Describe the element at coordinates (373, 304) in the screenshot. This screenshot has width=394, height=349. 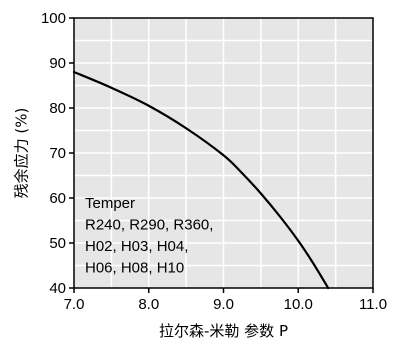
I see `x-tick-label-4: 11.0` at that location.